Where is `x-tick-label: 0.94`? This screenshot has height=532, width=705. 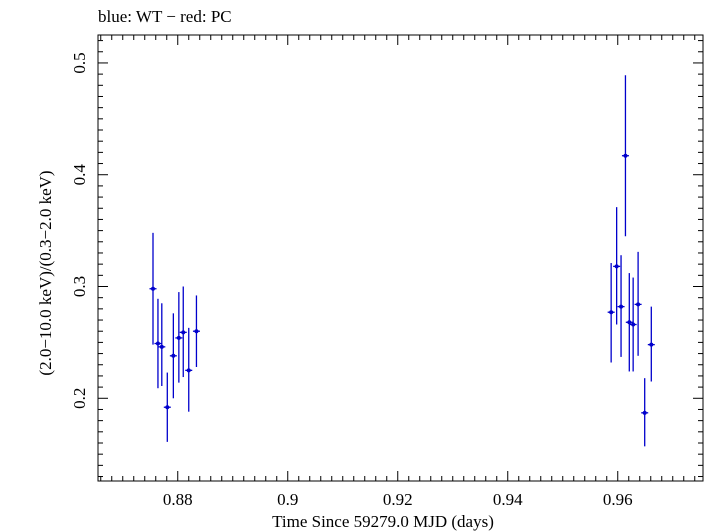
x-tick-label: 0.94 is located at coordinates (508, 499).